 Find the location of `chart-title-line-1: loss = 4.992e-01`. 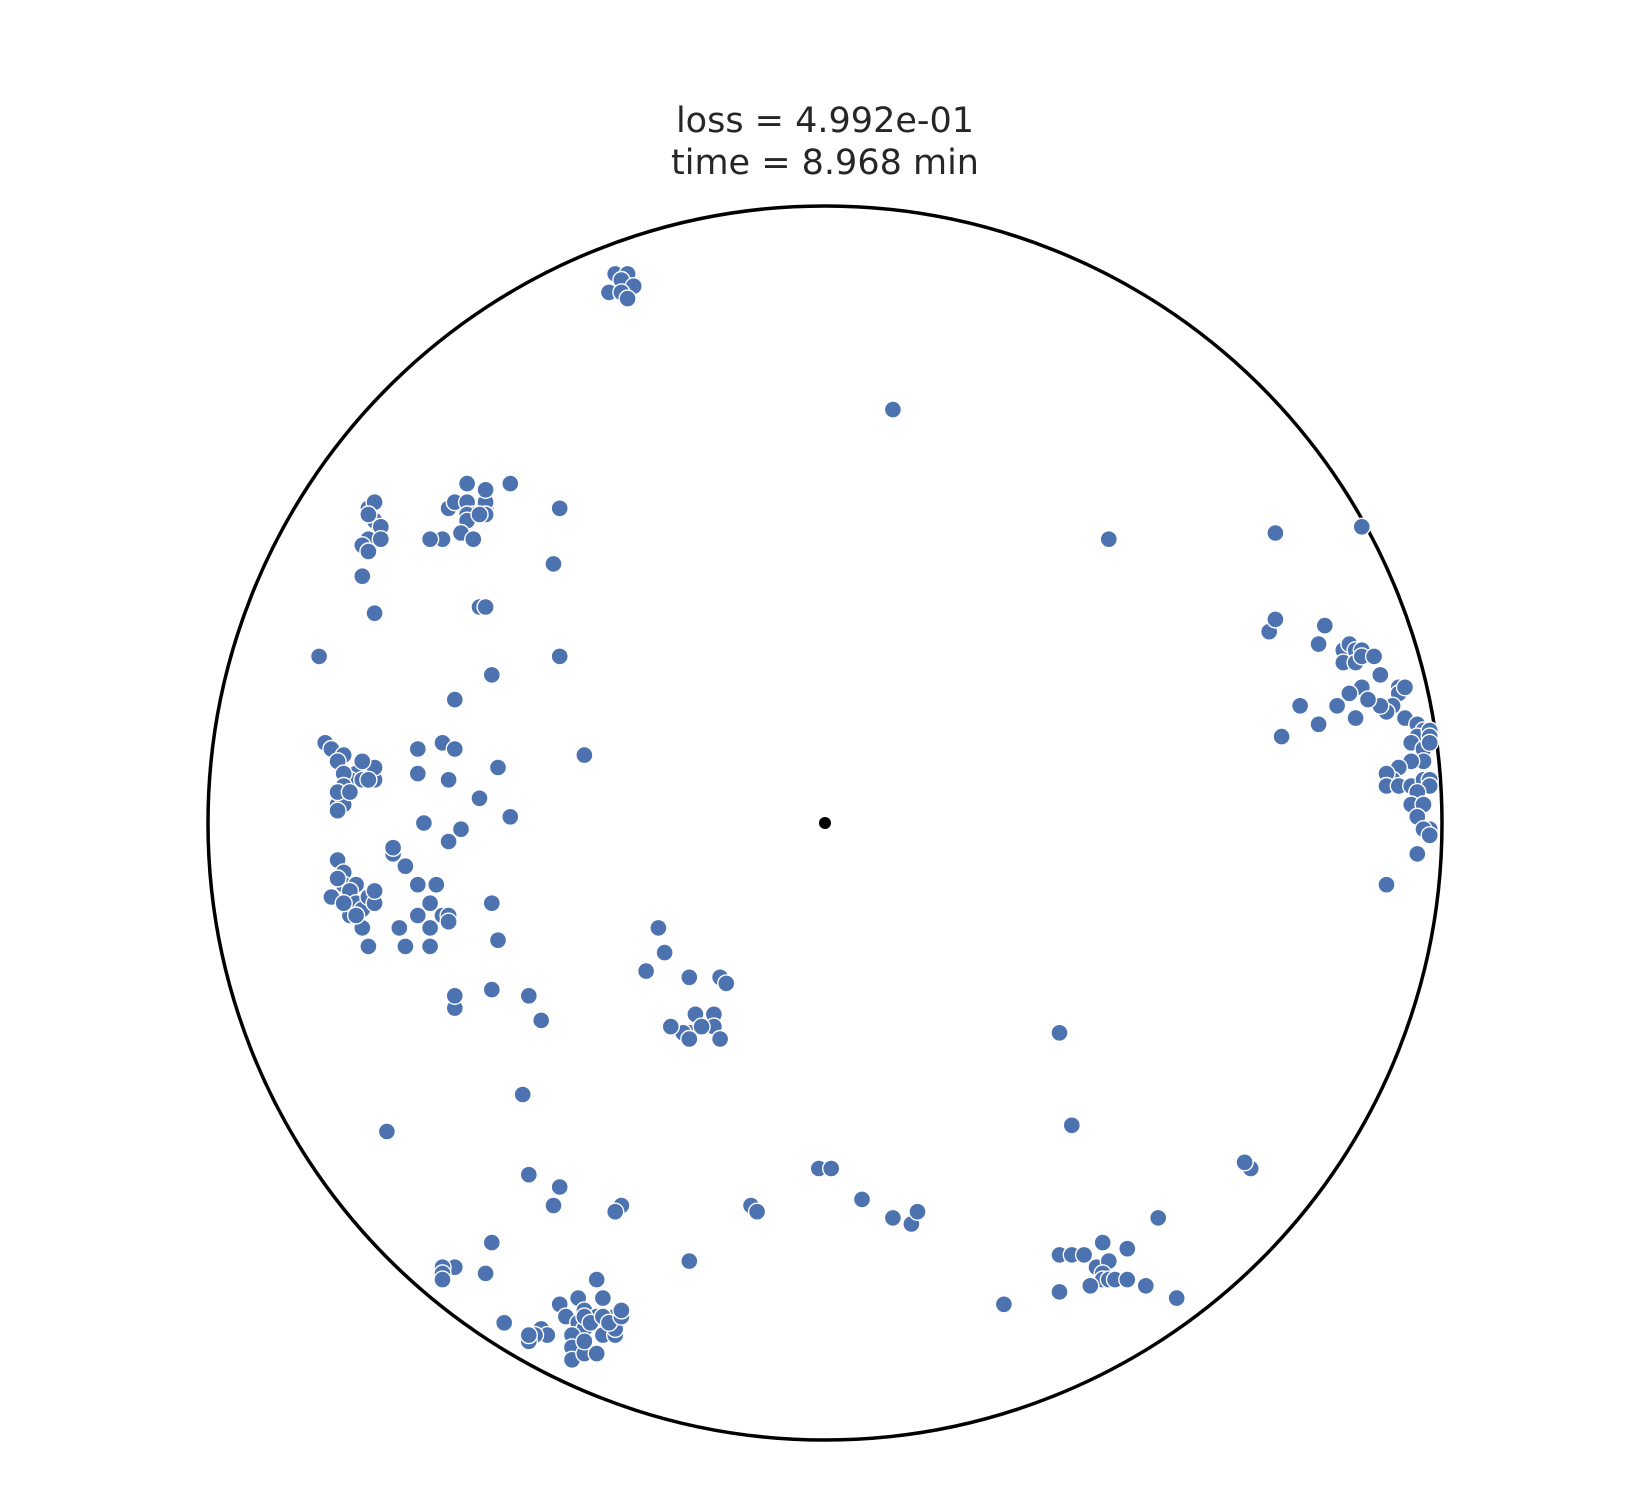

chart-title-line-1: loss = 4.992e-01 is located at coordinates (825, 121).